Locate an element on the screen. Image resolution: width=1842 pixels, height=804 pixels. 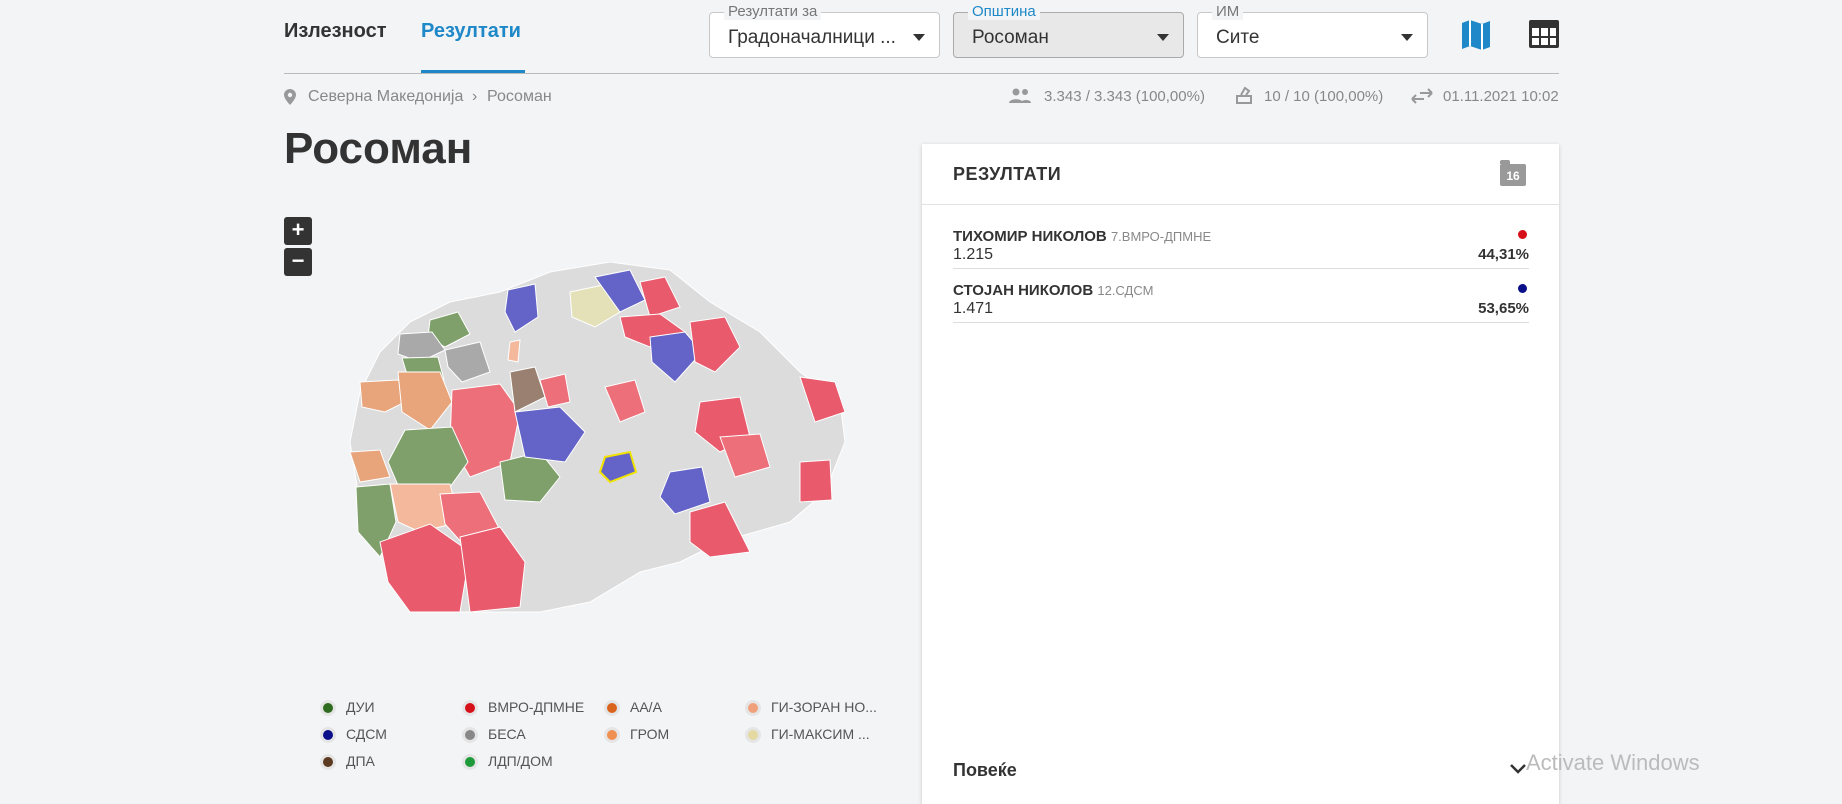
legend-label: ВМРО-ДПМНЕ is located at coordinates (536, 707).